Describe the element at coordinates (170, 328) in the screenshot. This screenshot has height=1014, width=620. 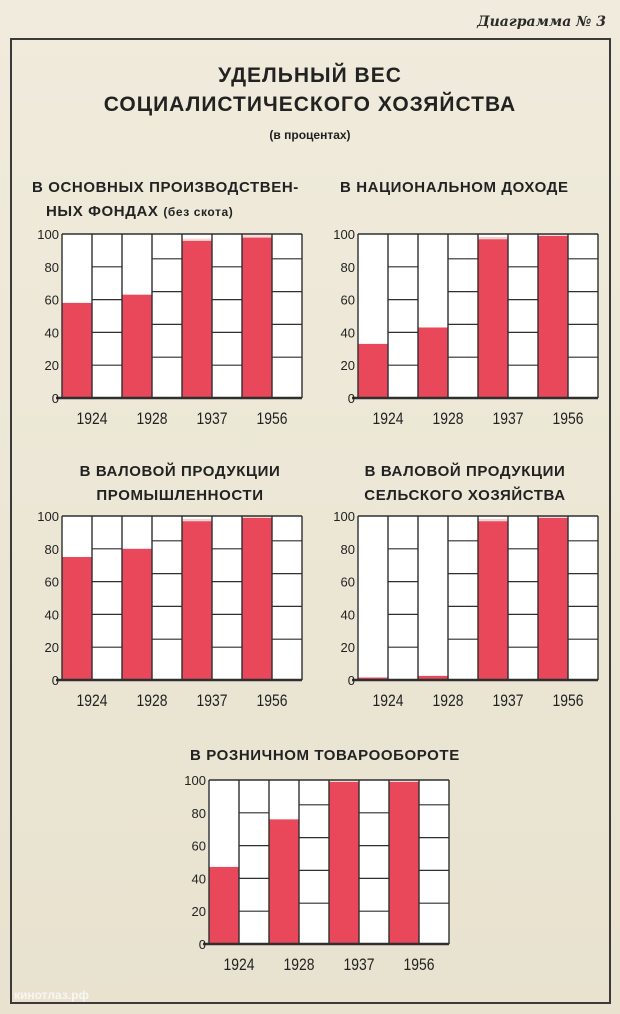
I see `bar-chart-fixed-assets: 0 20 40 60 80 100 1924 1928 1937 1956` at that location.